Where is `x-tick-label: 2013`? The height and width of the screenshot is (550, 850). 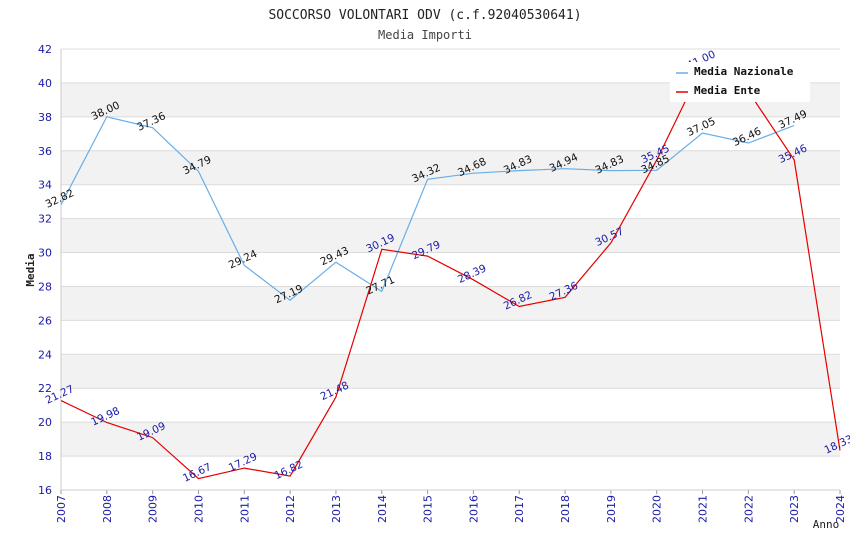 x-tick-label: 2013 is located at coordinates (336, 509).